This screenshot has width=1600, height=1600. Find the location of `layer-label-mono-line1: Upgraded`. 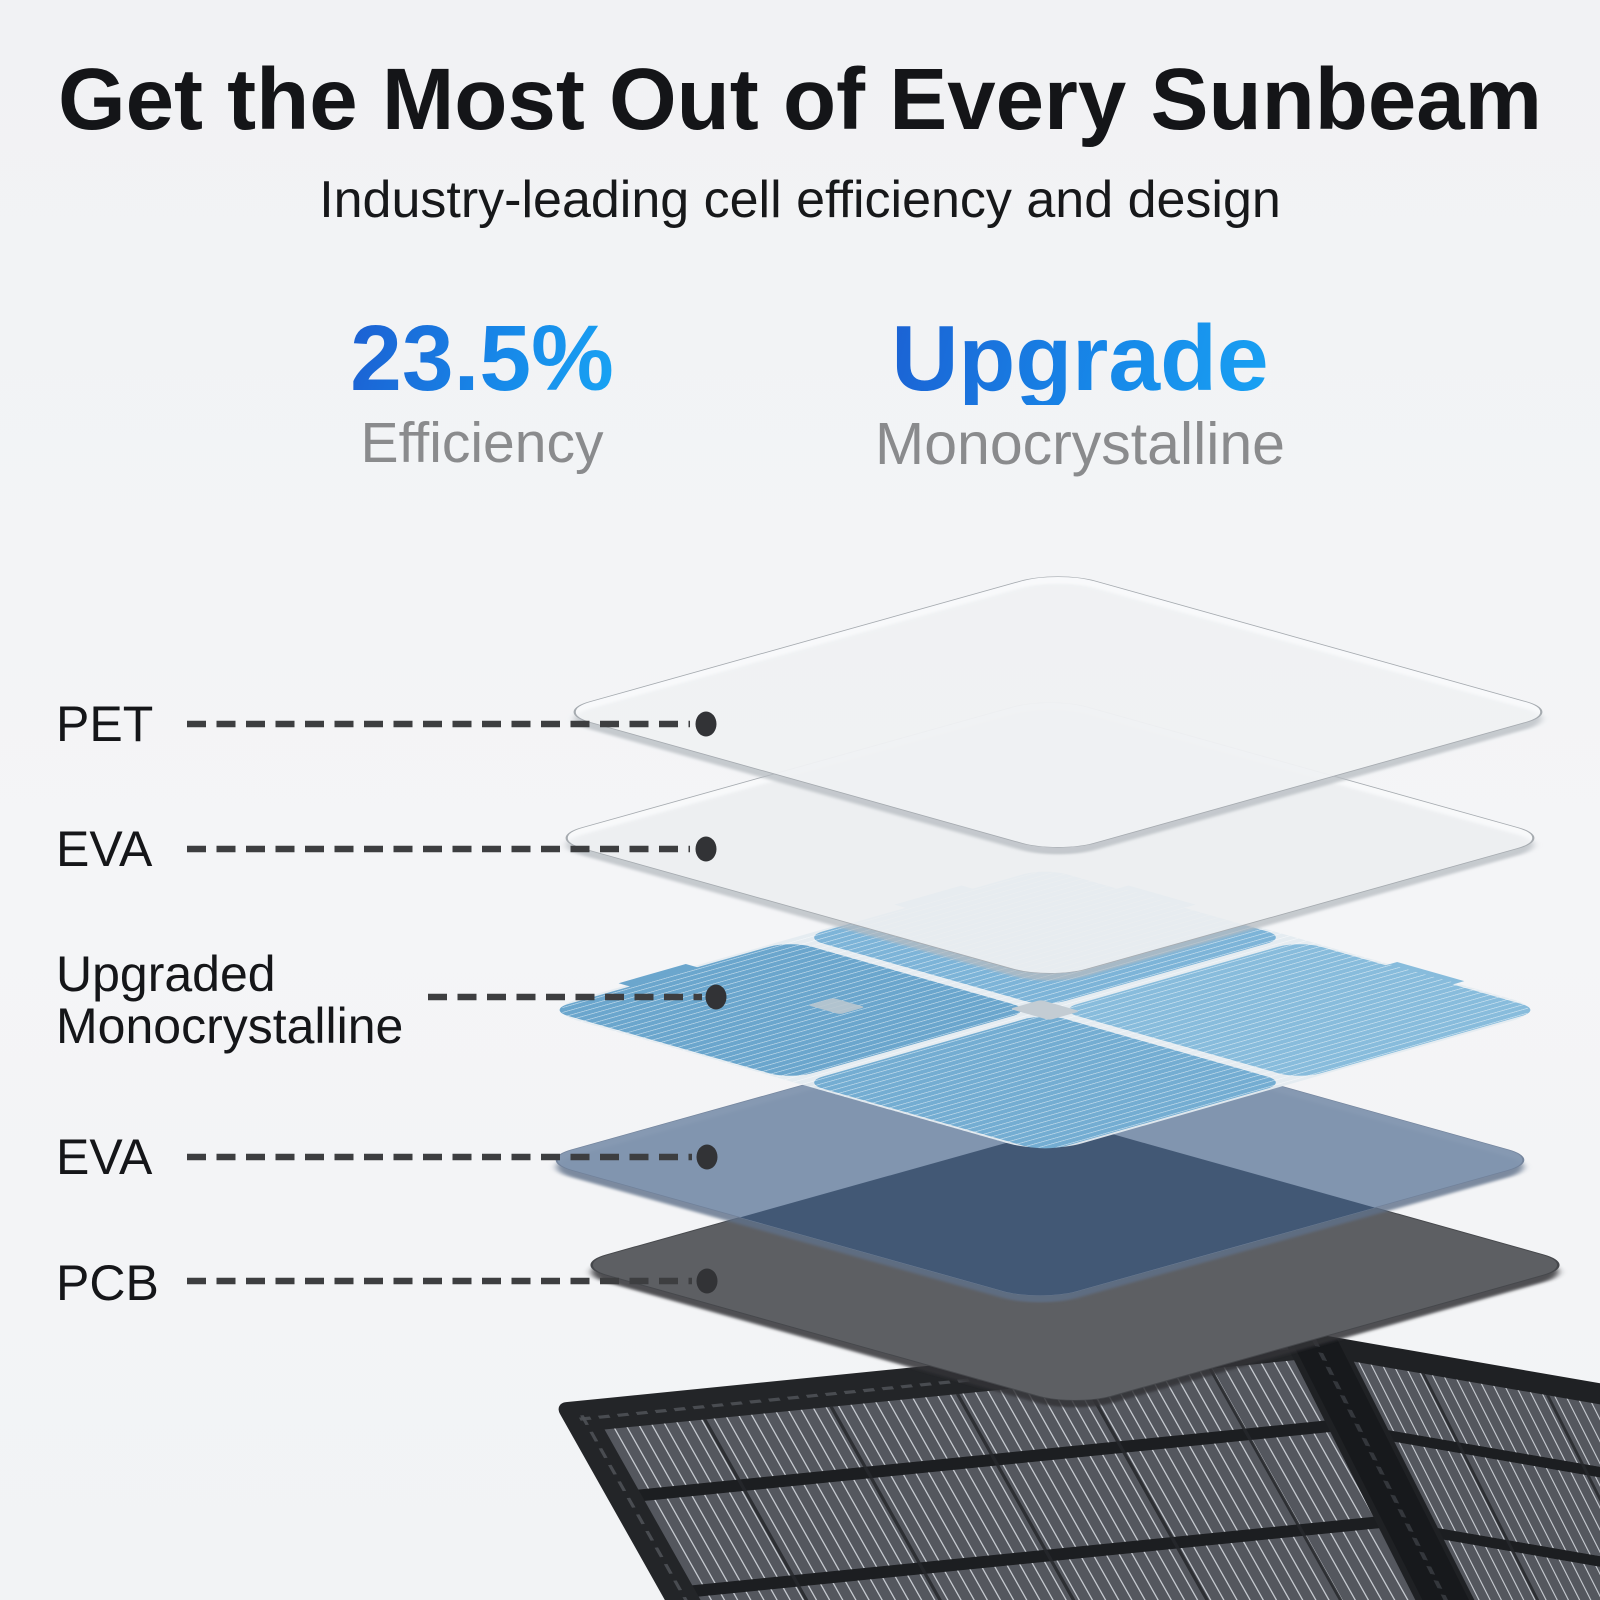

layer-label-mono-line1: Upgraded is located at coordinates (166, 974).